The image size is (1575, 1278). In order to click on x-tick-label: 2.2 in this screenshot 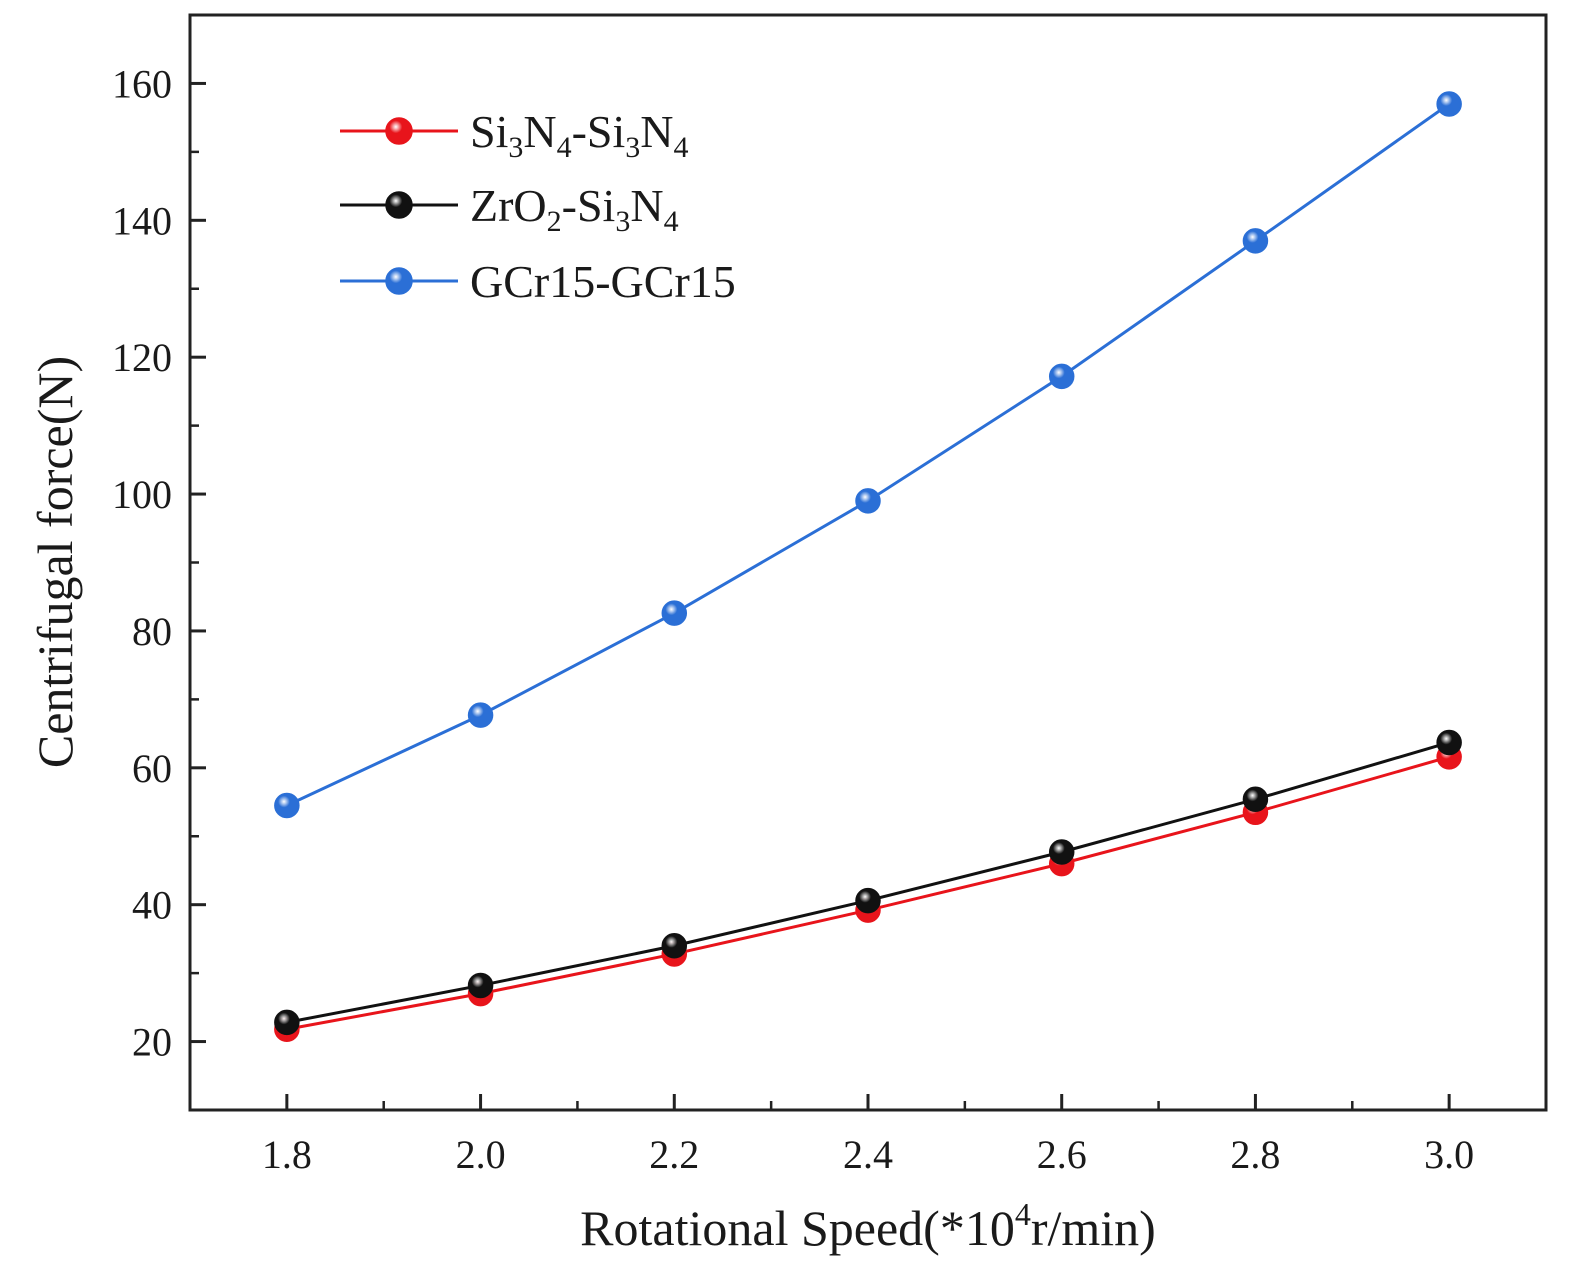, I will do `click(674, 1154)`.